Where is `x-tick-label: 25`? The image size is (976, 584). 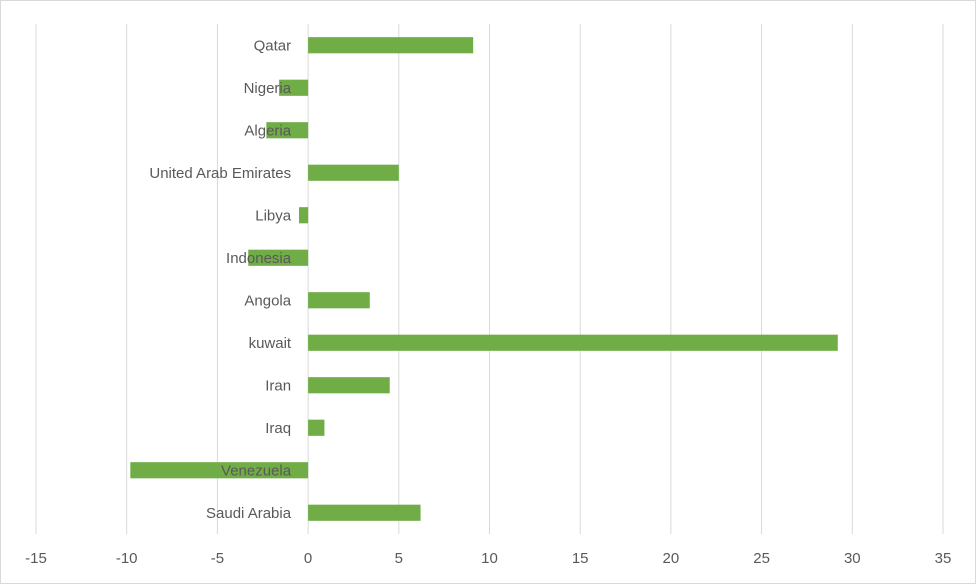
x-tick-label: 25 is located at coordinates (761, 558).